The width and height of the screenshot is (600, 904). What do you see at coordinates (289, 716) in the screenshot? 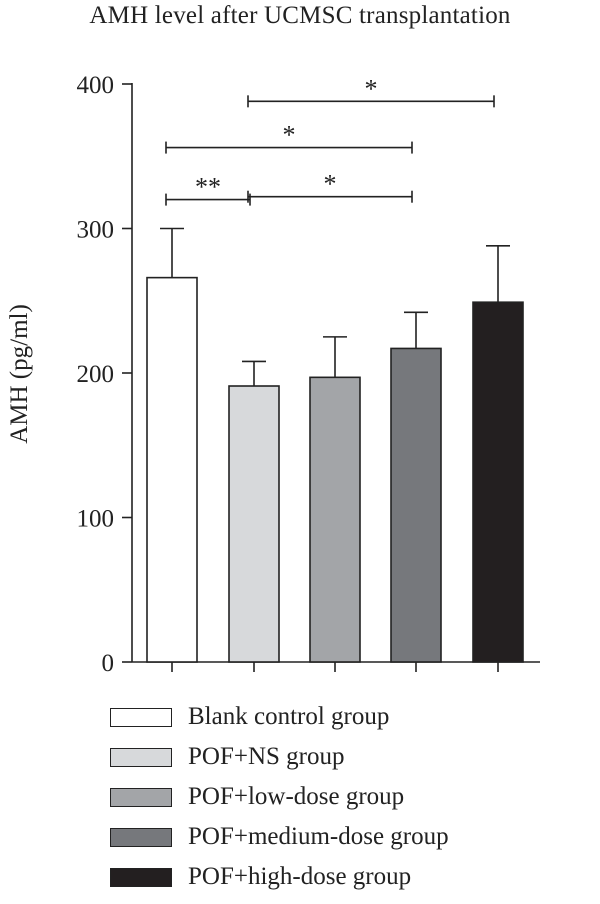
I see `legend-label-0: Blank control group` at bounding box center [289, 716].